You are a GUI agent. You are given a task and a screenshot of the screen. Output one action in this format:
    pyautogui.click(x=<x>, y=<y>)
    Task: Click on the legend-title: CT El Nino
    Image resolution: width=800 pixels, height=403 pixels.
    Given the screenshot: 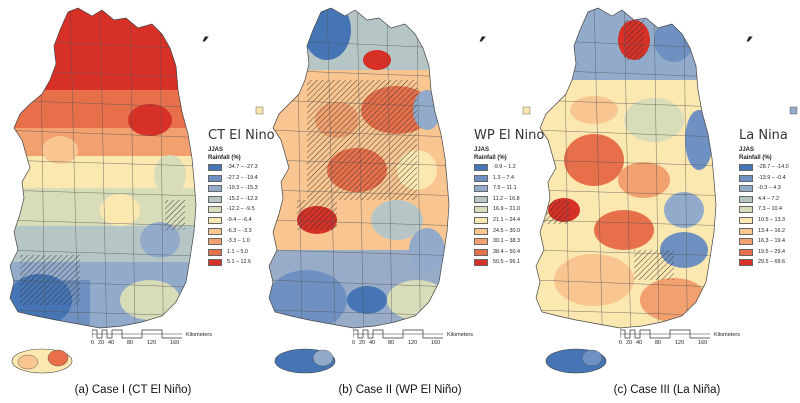 What is the action you would take?
    pyautogui.click(x=241, y=135)
    